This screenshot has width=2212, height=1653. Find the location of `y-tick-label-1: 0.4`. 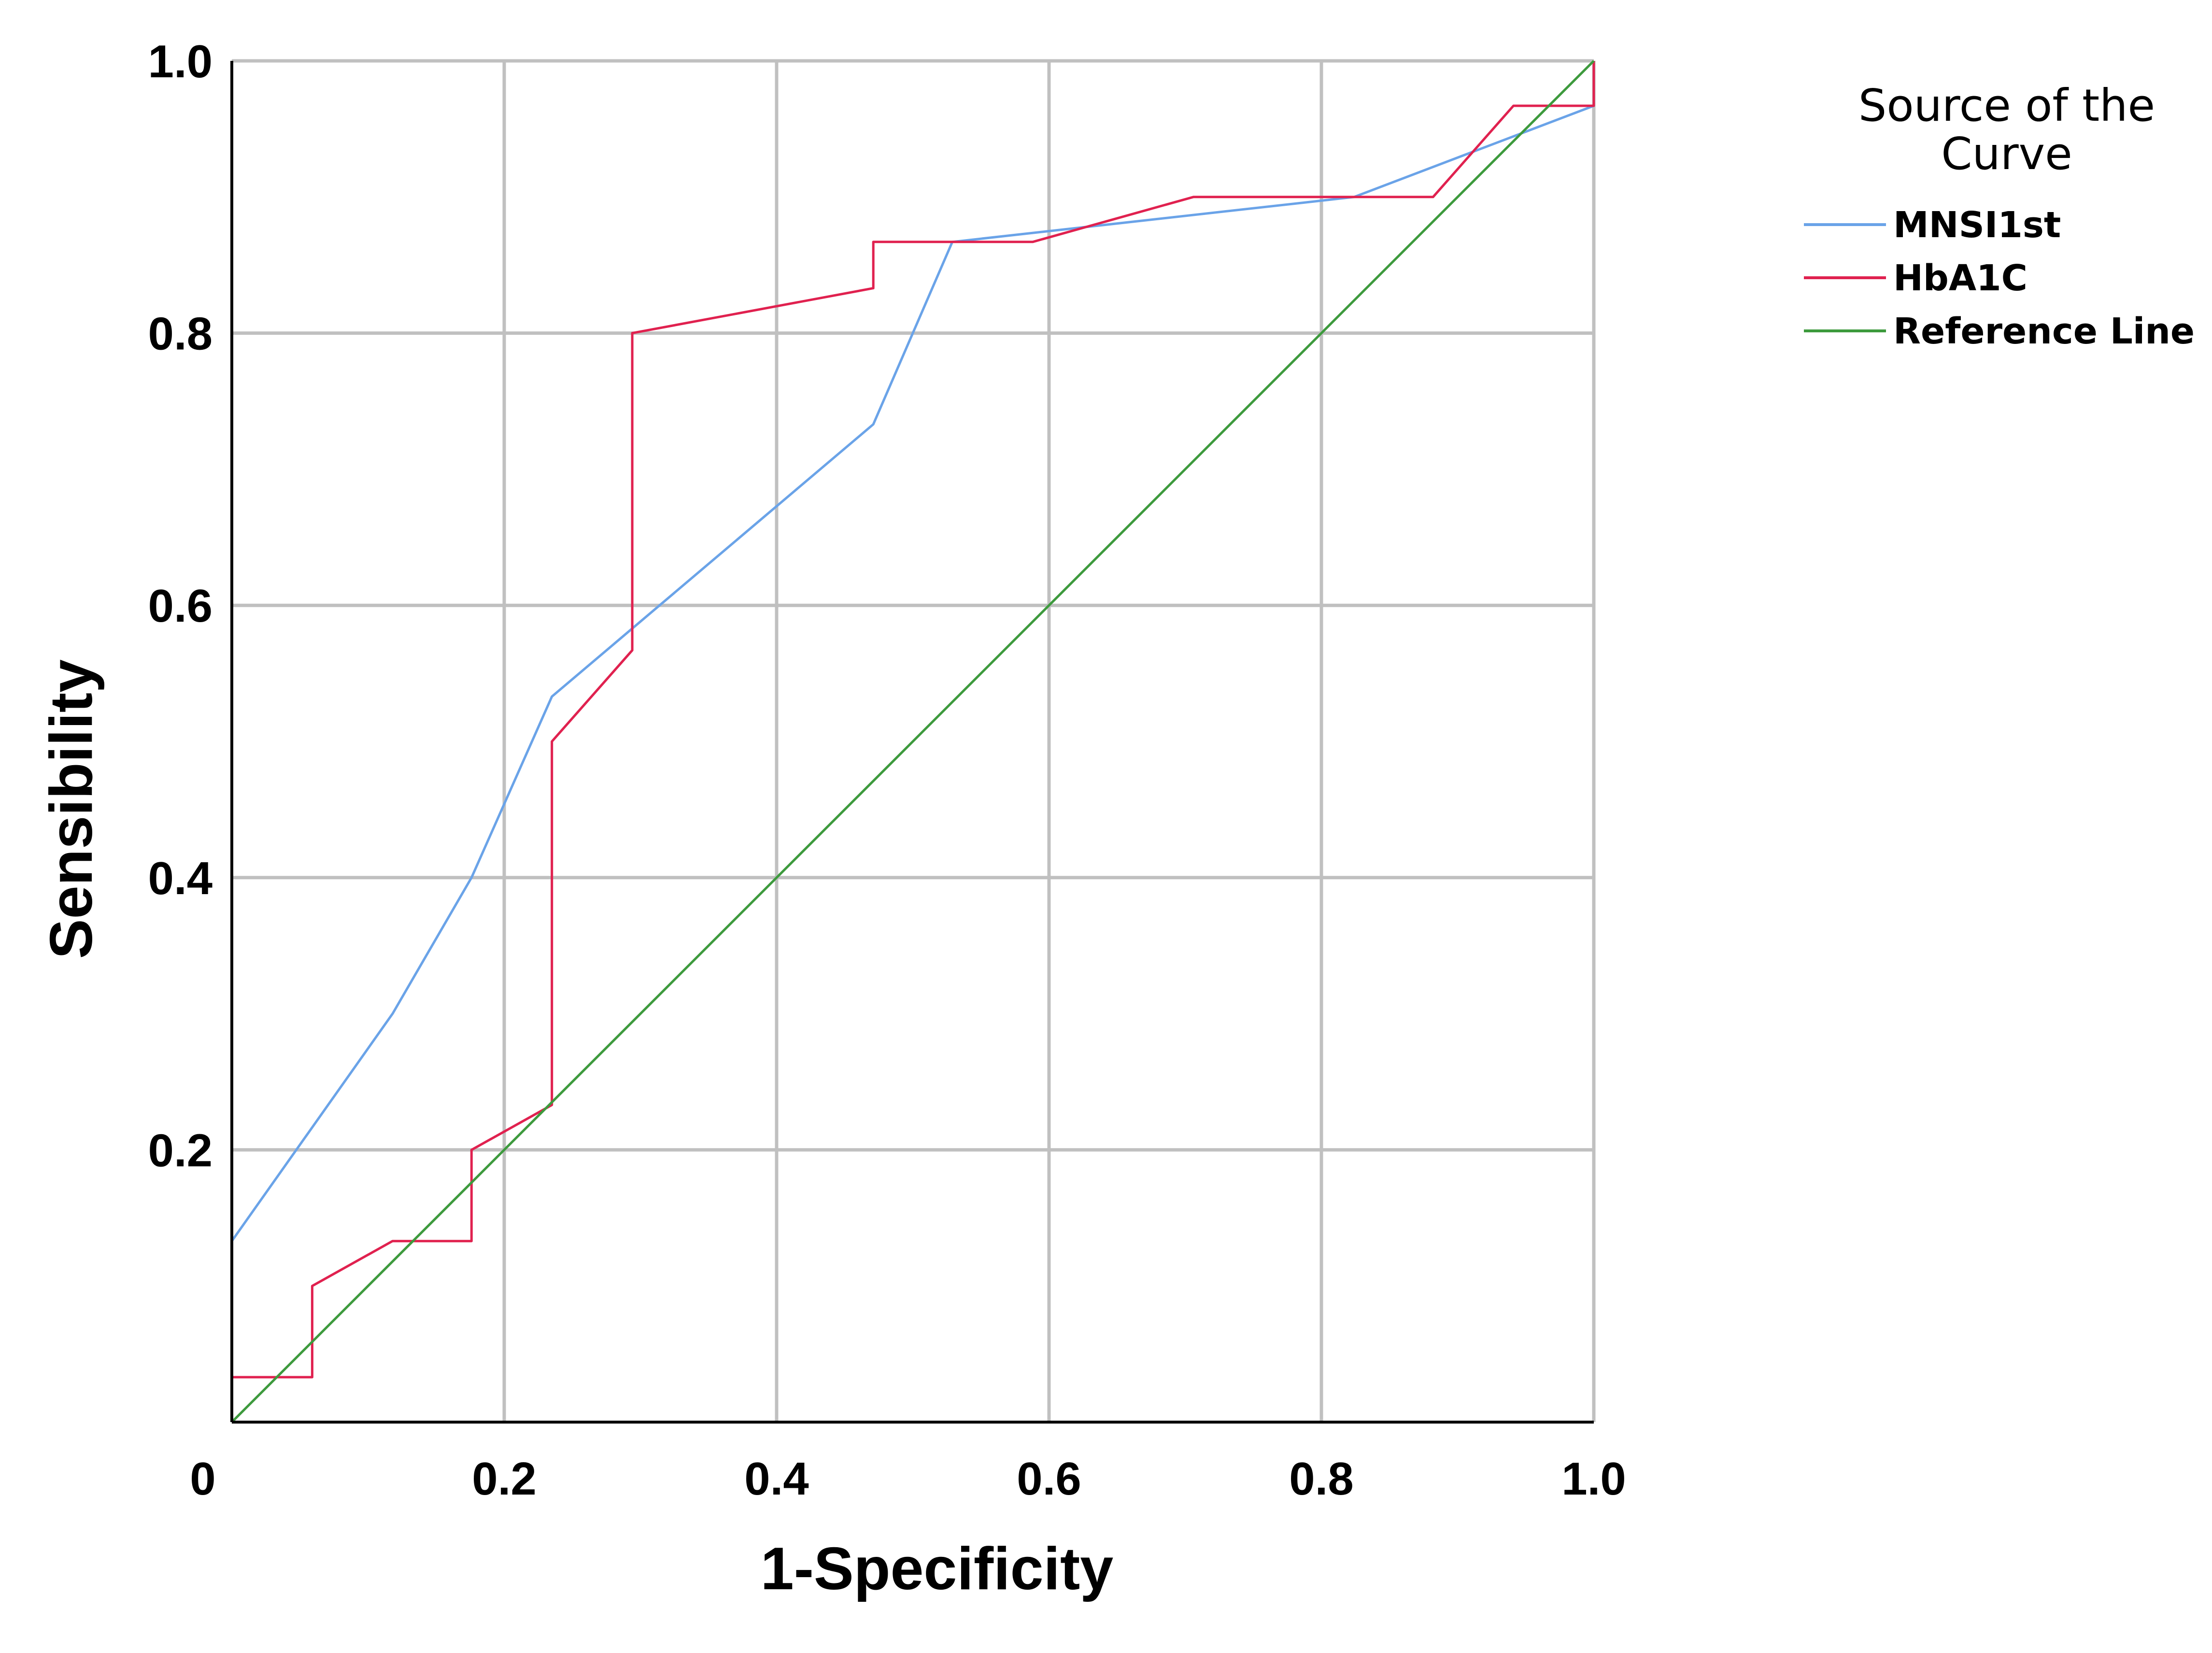

y-tick-label-1: 0.4 is located at coordinates (181, 878).